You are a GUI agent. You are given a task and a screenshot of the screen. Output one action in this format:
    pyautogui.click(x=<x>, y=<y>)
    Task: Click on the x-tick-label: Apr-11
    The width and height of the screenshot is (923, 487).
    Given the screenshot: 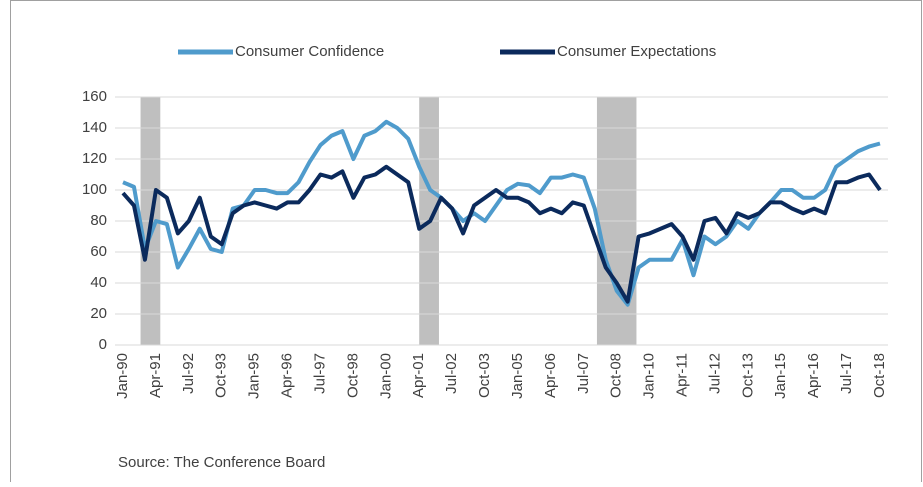 What is the action you would take?
    pyautogui.click(x=681, y=375)
    